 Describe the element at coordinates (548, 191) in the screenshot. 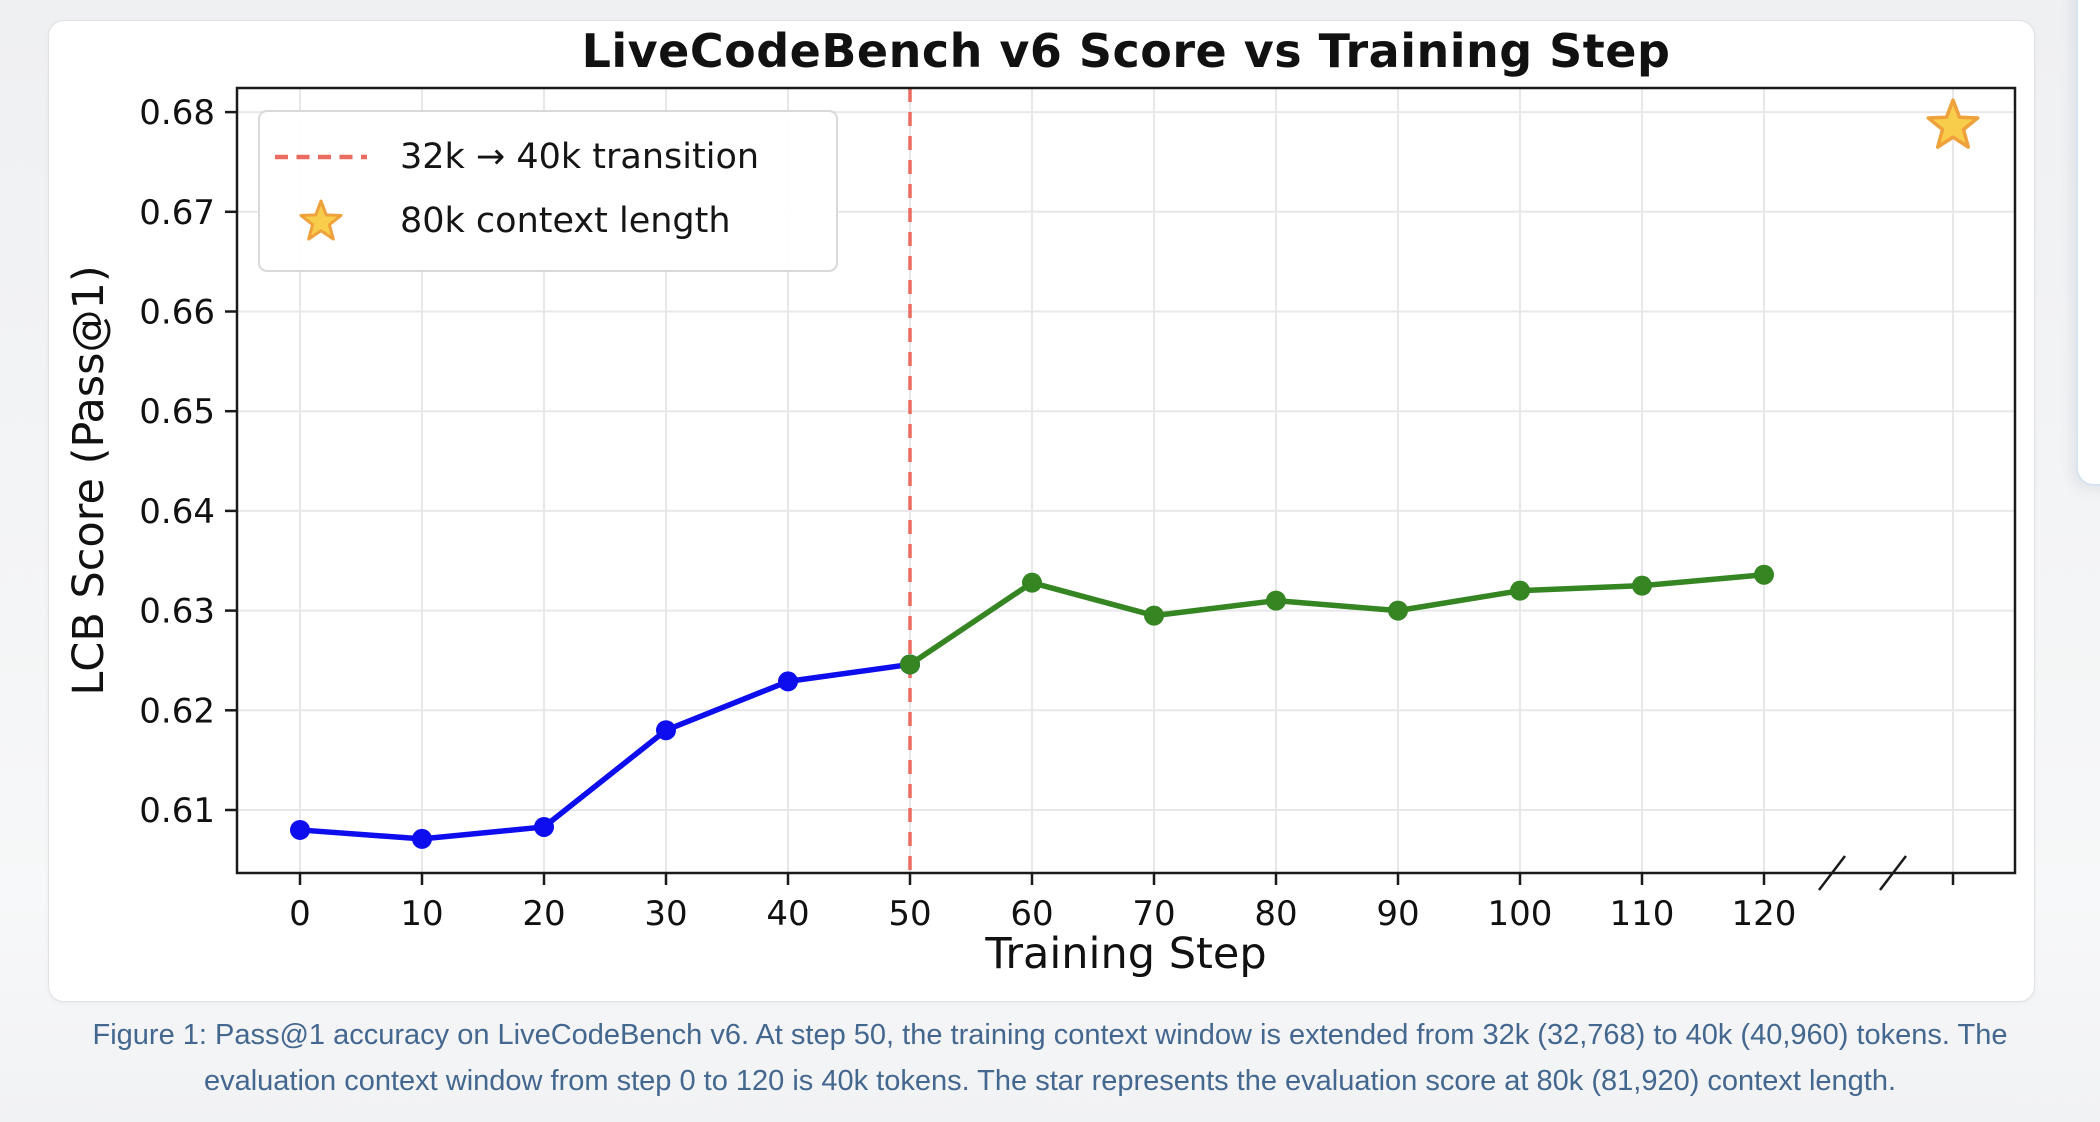

I see `legend-box: 32k → 40k transition 80k context length` at that location.